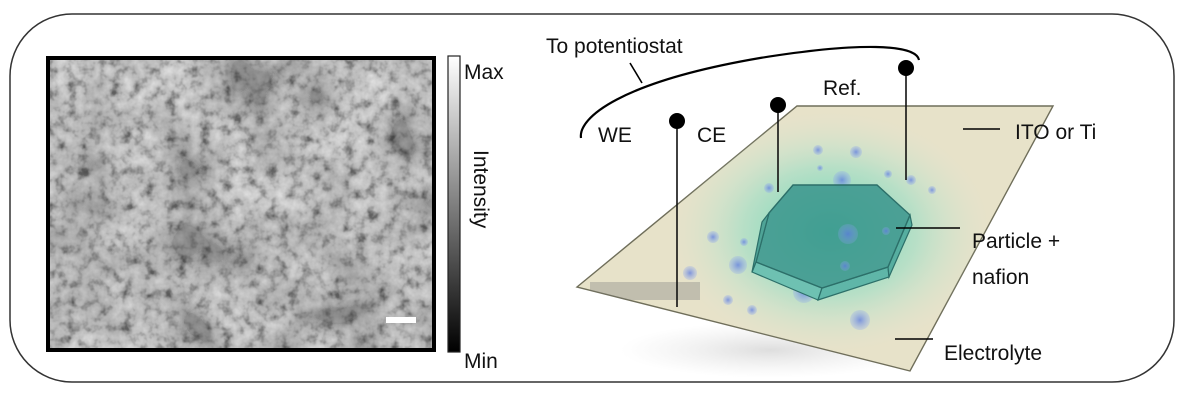 The width and height of the screenshot is (1188, 400). Describe the element at coordinates (484, 72) in the screenshot. I see `colorbar-max-label: Max` at that location.